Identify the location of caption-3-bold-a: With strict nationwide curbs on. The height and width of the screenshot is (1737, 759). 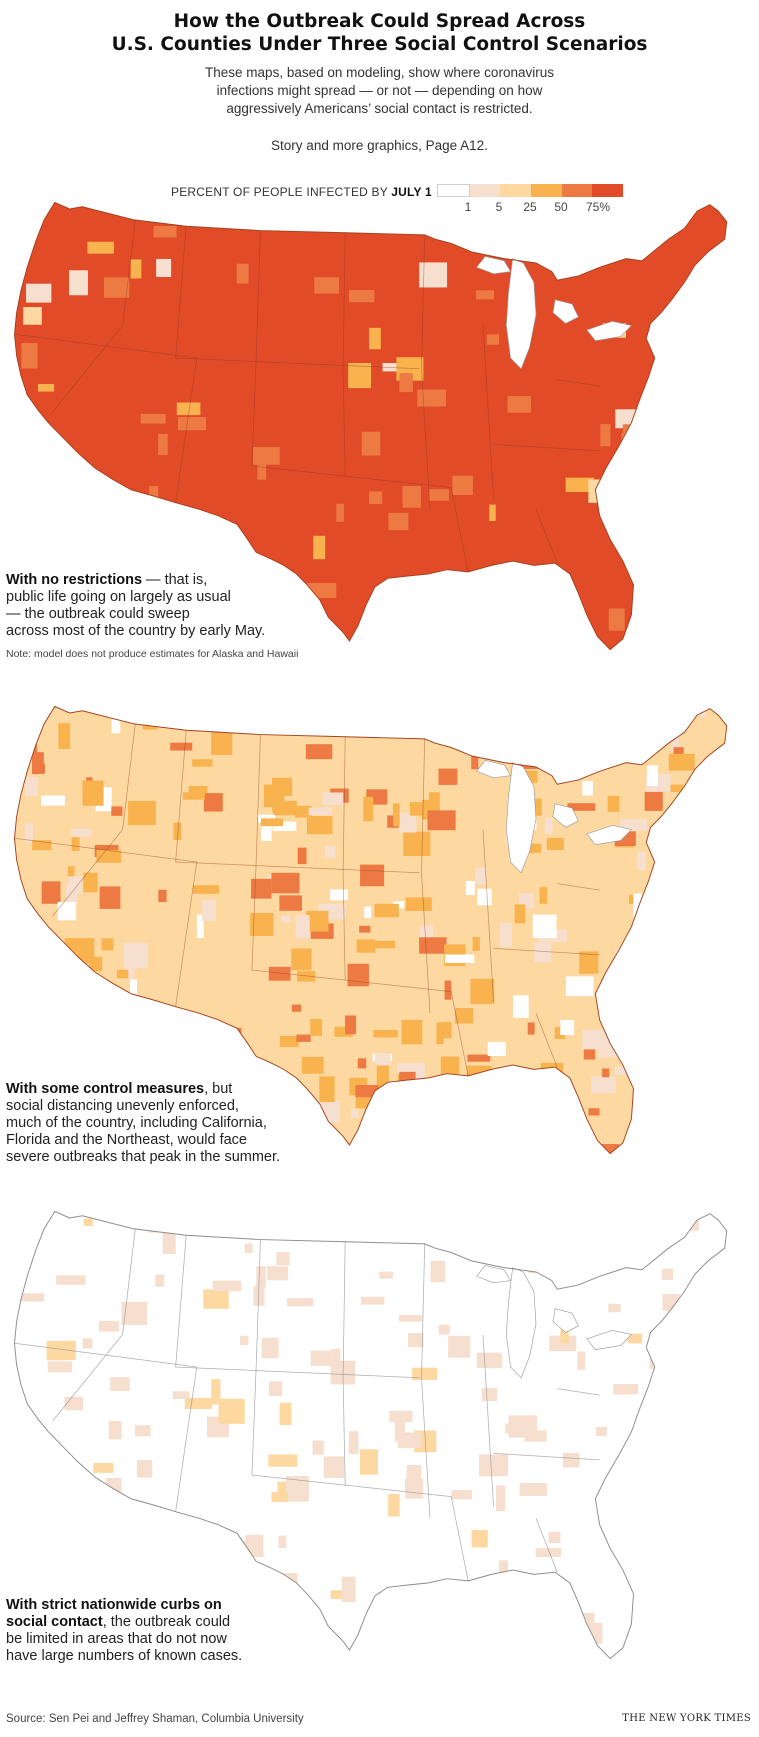
(114, 1605).